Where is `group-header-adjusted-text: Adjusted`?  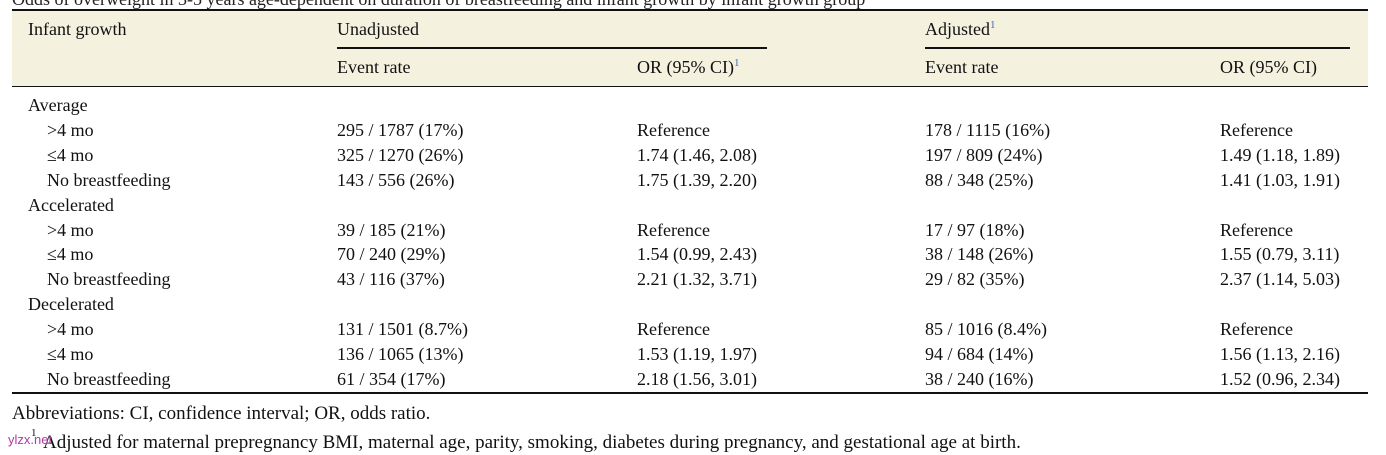 group-header-adjusted-text: Adjusted is located at coordinates (957, 29).